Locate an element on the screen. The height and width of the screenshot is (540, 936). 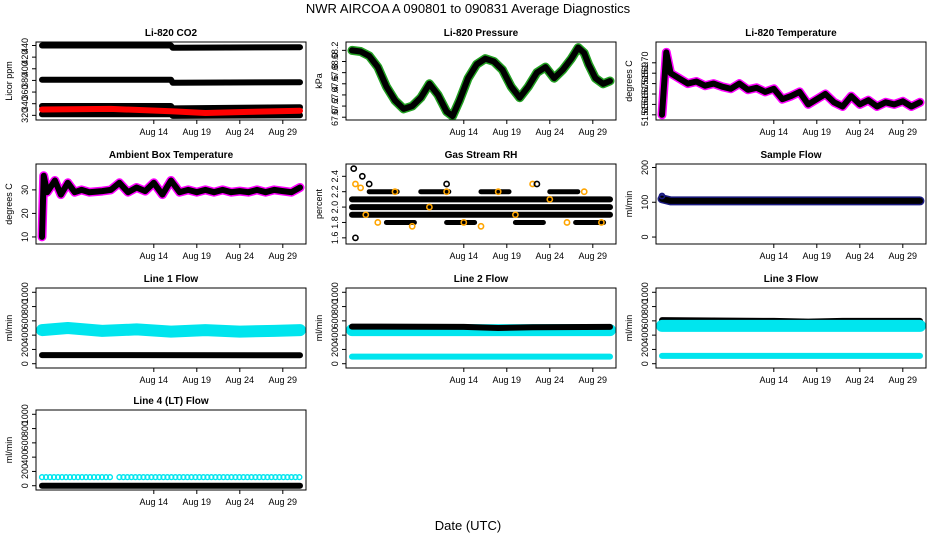
y-tick-label: 320 is located at coordinates (25, 115).